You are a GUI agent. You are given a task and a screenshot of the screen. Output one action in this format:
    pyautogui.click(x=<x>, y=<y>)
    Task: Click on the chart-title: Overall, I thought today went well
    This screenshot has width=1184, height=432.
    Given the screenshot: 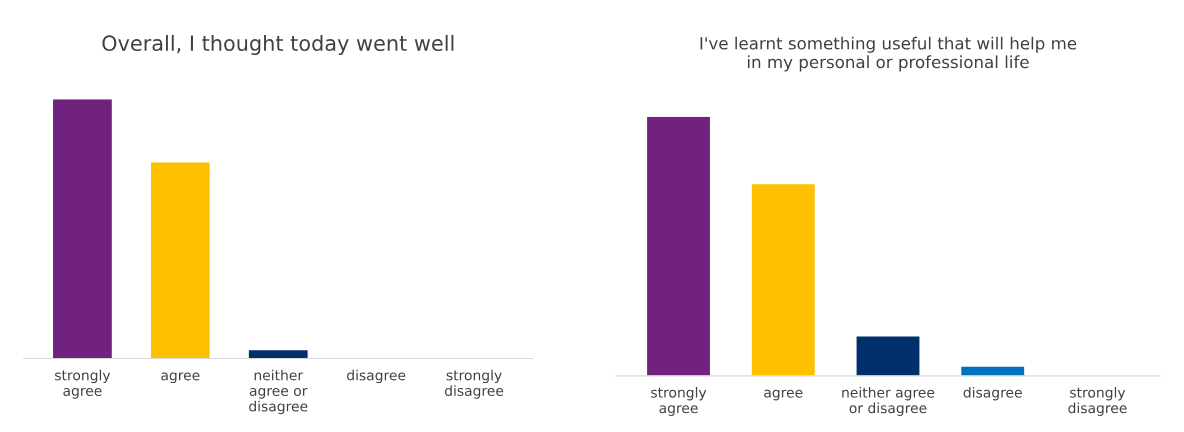 What is the action you would take?
    pyautogui.click(x=278, y=45)
    